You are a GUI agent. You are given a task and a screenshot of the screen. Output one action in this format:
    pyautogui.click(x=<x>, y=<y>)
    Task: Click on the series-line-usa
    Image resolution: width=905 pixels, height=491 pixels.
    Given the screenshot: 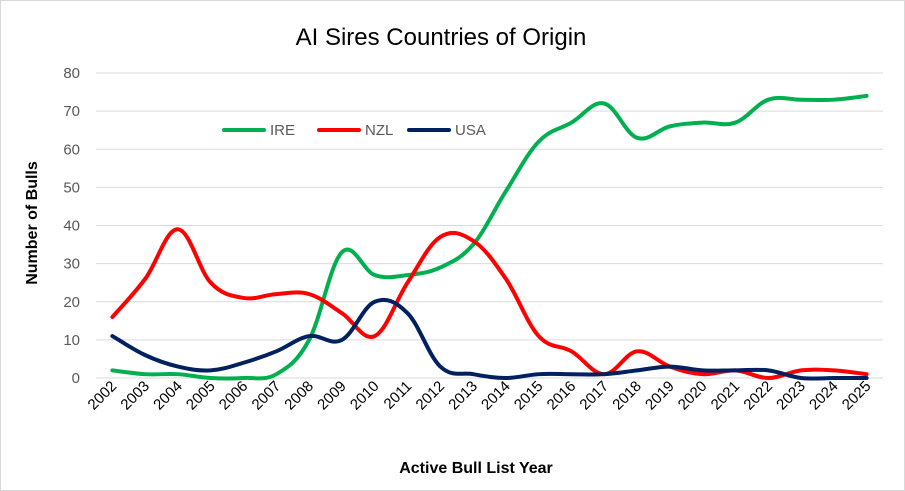 What is the action you would take?
    pyautogui.click(x=489, y=339)
    